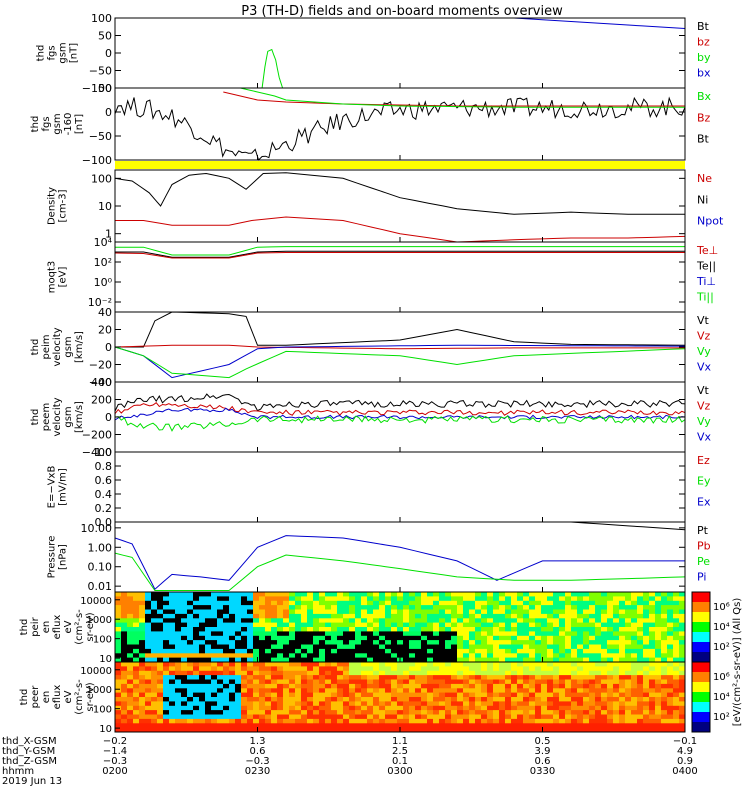 Image resolution: width=750 pixels, height=800 pixels. Describe the element at coordinates (721, 627) in the screenshot. I see `colorbar-tick-label: 10⁴` at that location.